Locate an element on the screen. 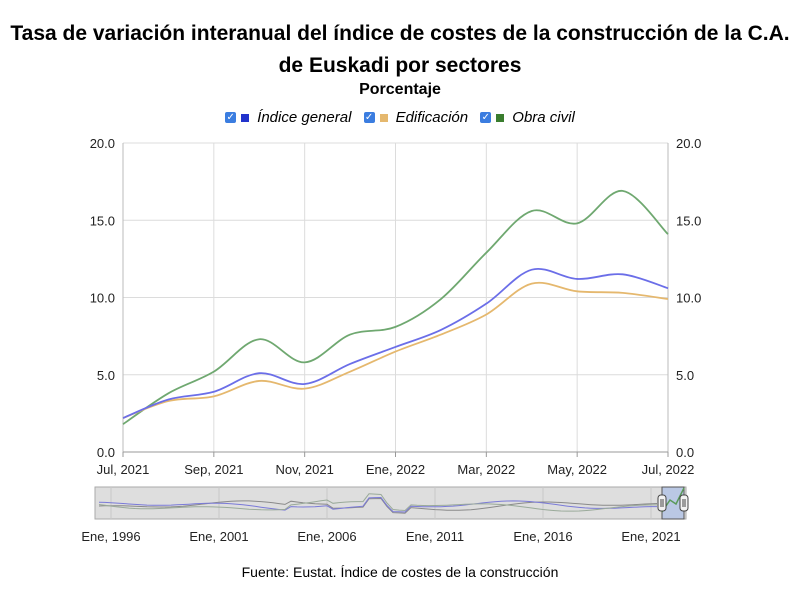  y-tick-label-right: 10.0 is located at coordinates (688, 298).